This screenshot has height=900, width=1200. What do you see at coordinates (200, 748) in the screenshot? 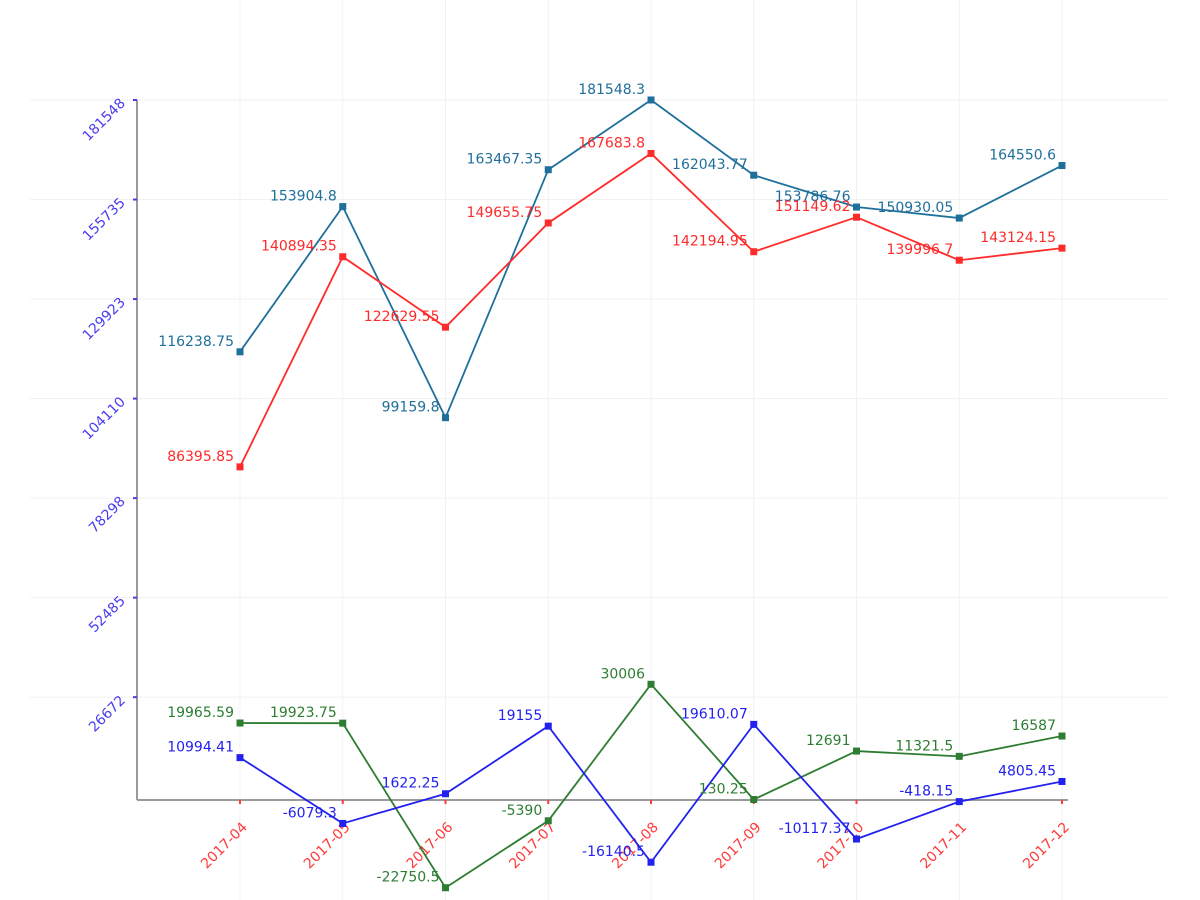
I see `data-label: 10994.41` at bounding box center [200, 748].